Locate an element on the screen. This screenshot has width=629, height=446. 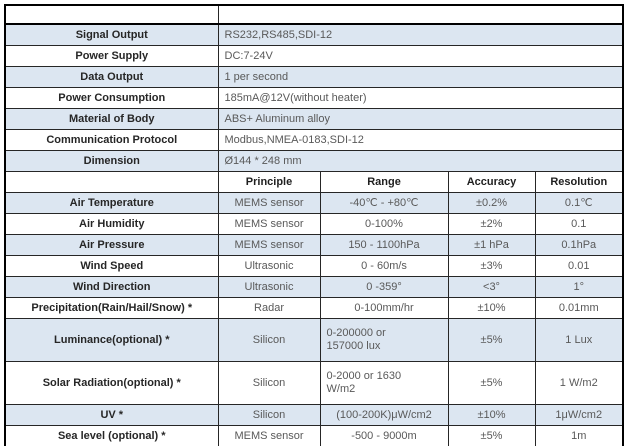
spec-label-cell: Wind Speed is located at coordinates (111, 266).